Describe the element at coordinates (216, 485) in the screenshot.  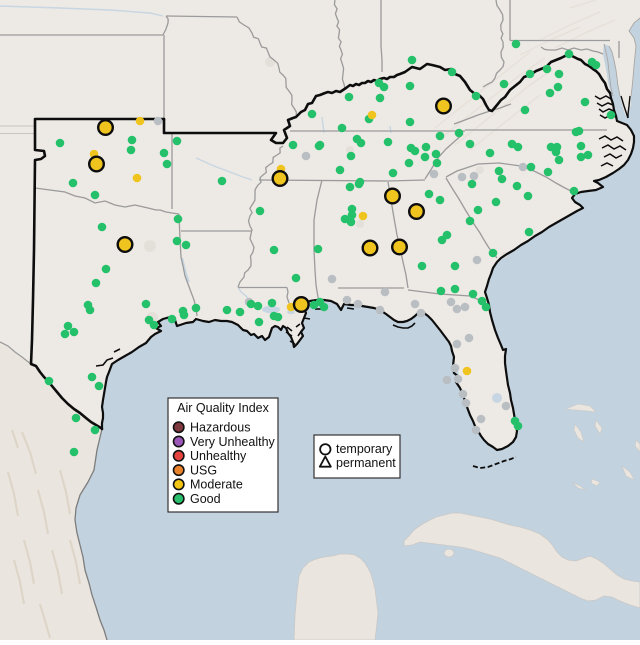
I see `svg-text: Moderate` at that location.